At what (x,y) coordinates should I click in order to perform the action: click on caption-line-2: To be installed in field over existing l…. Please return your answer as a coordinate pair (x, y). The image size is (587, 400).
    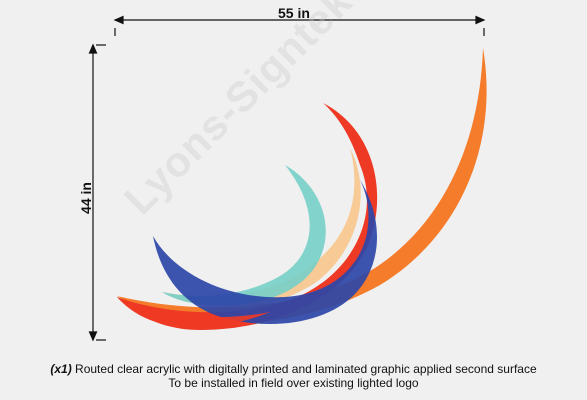
    Looking at the image, I should click on (293, 383).